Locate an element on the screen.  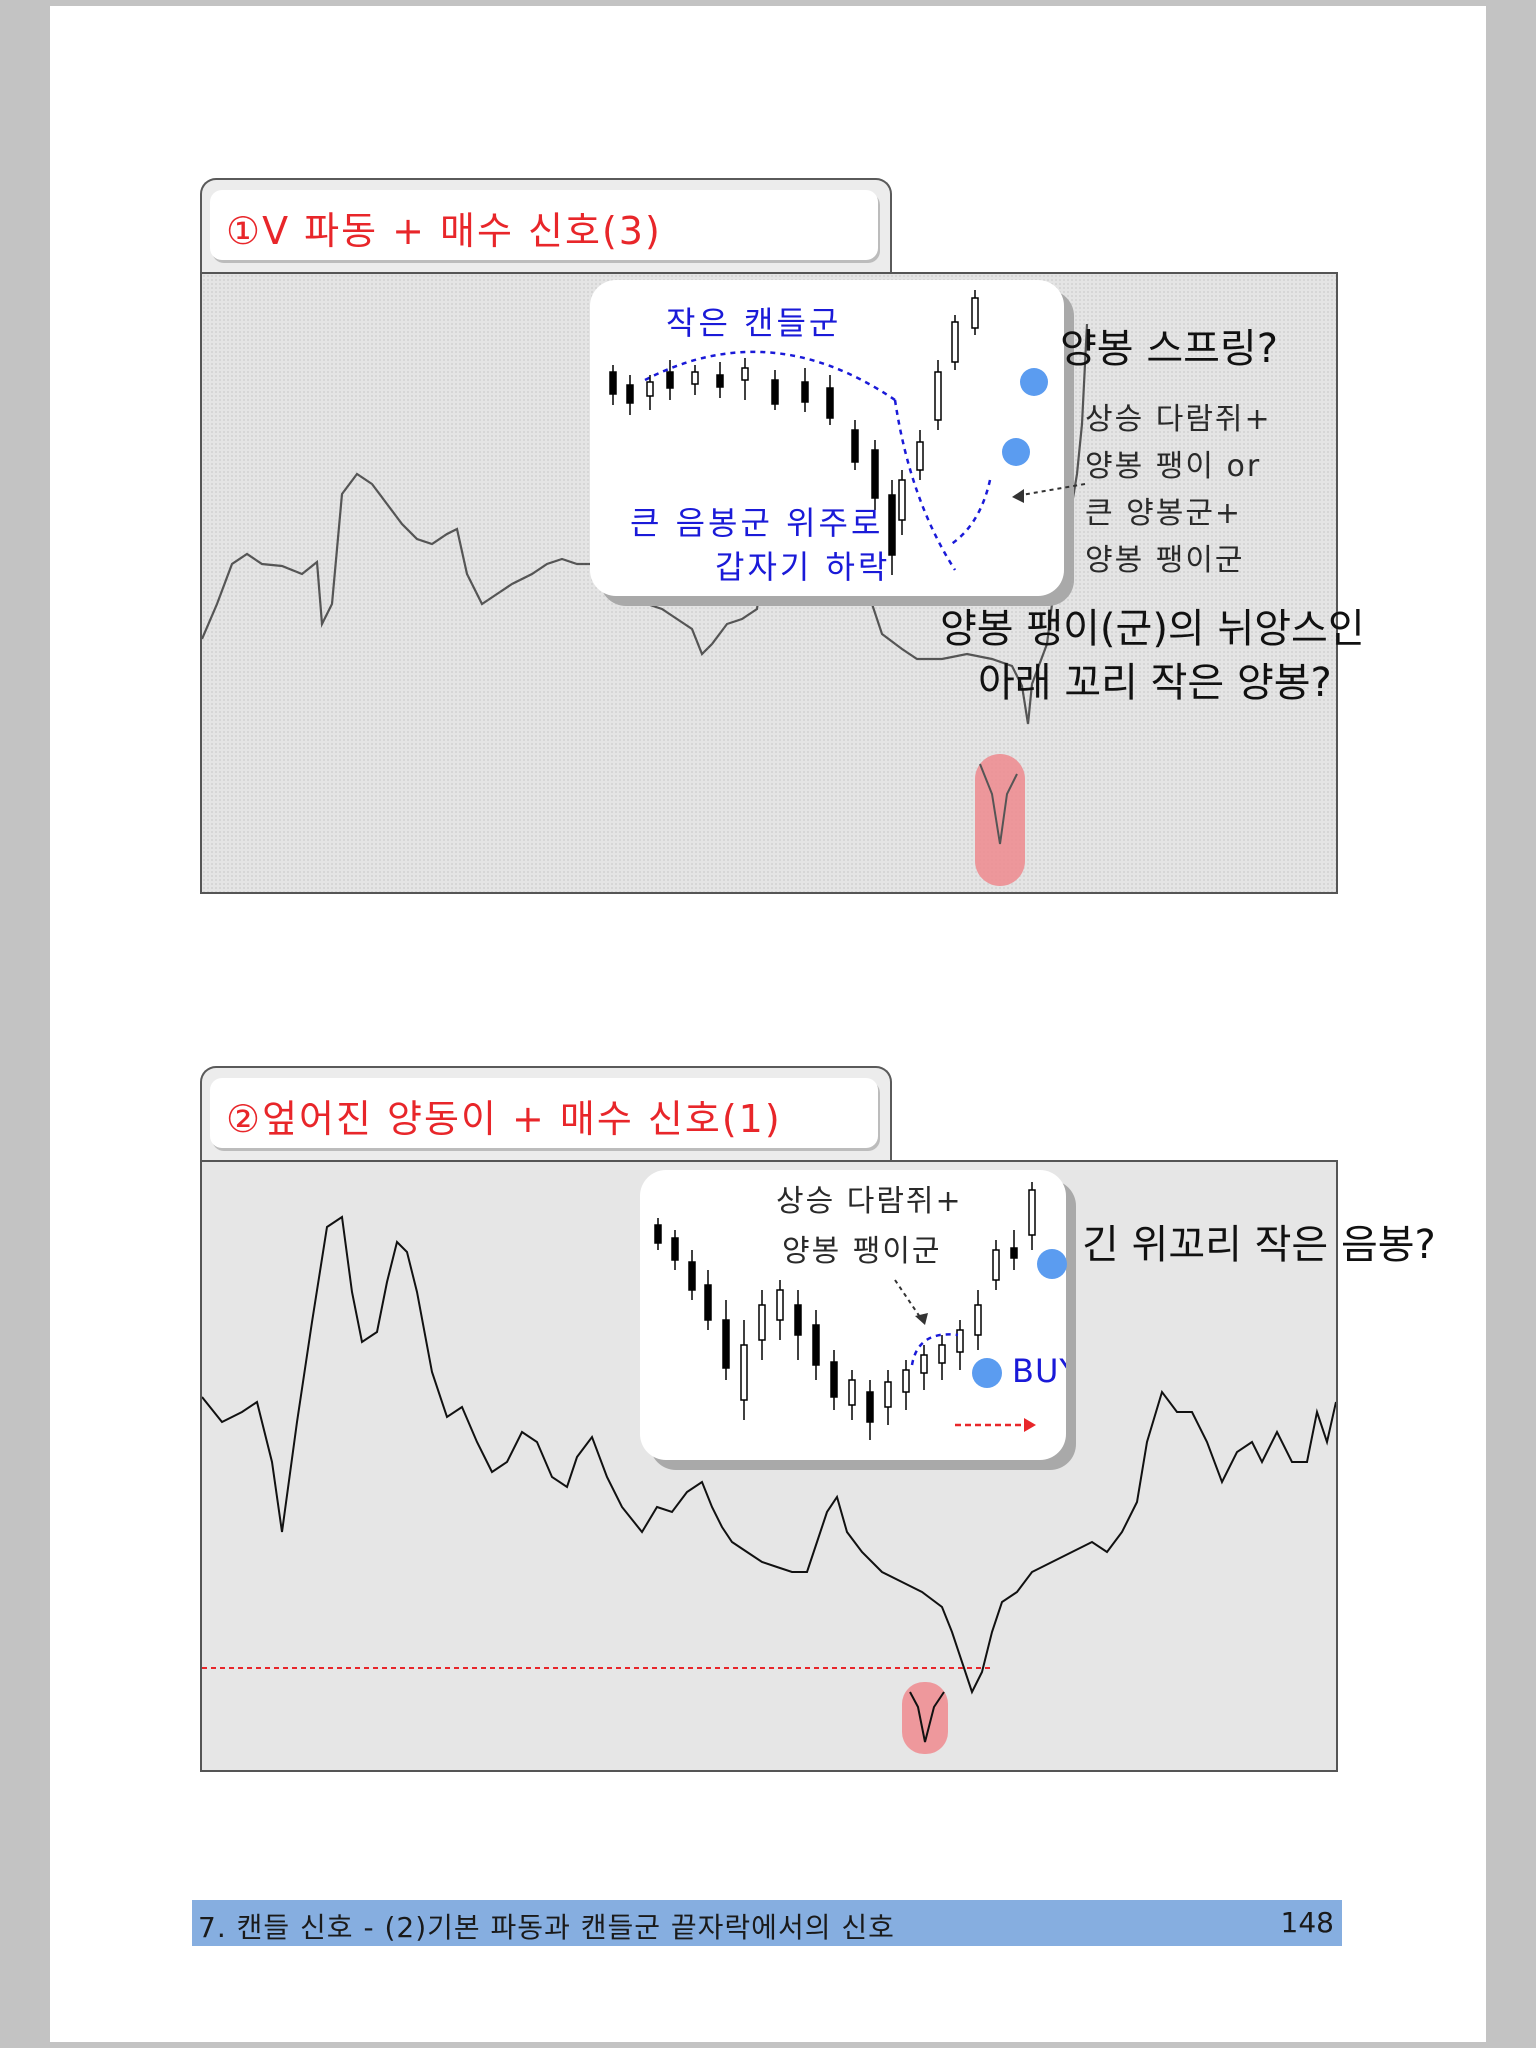
panel1-inset-label-line2: 갑자기 하락 is located at coordinates (803, 567).